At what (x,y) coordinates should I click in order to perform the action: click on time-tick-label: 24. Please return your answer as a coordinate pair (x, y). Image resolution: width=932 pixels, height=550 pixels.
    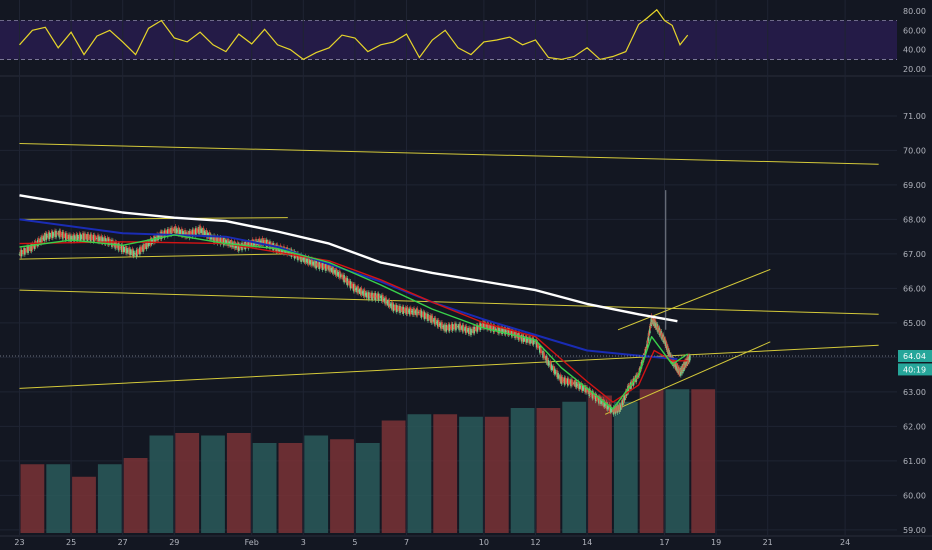
    Looking at the image, I should click on (845, 542).